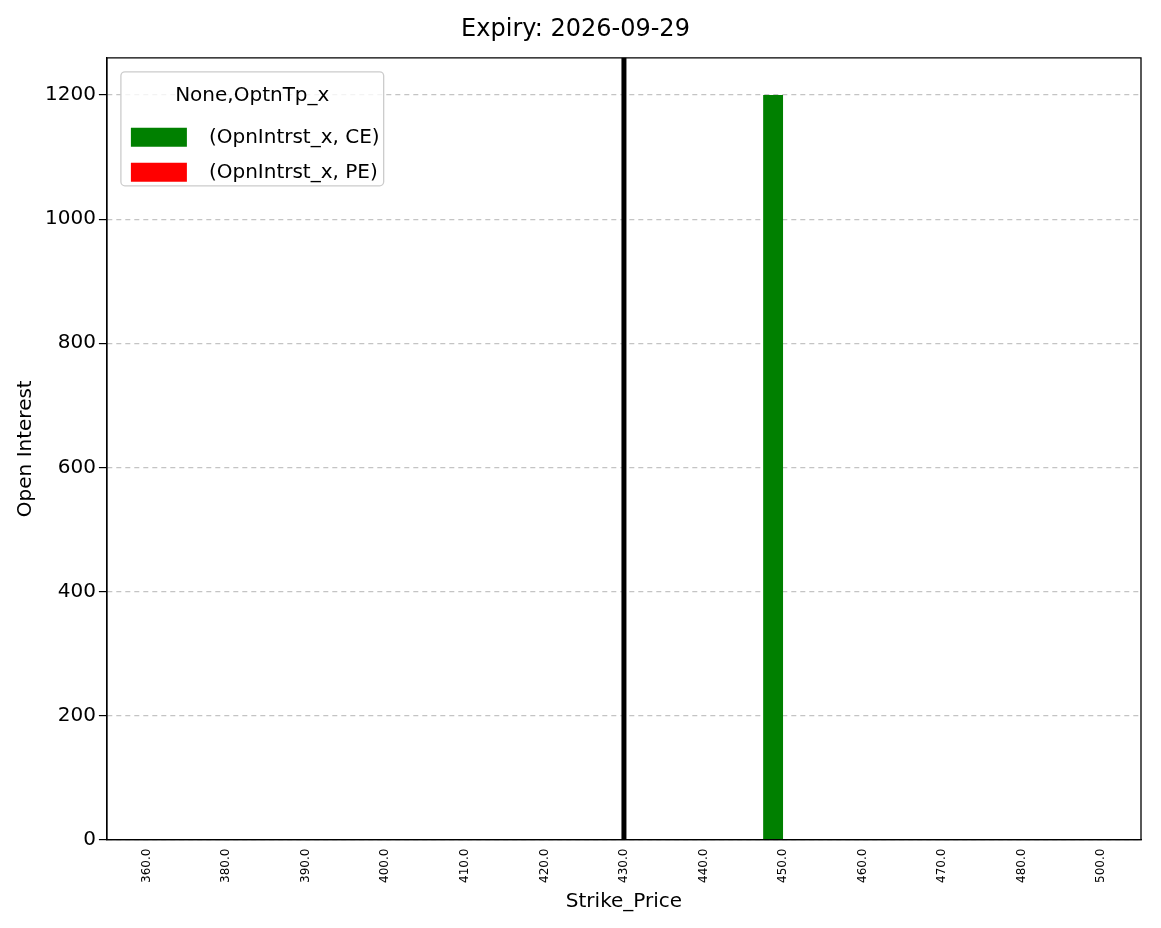 This screenshot has height=928, width=1161. I want to click on x-tick-label: 410.0, so click(463, 866).